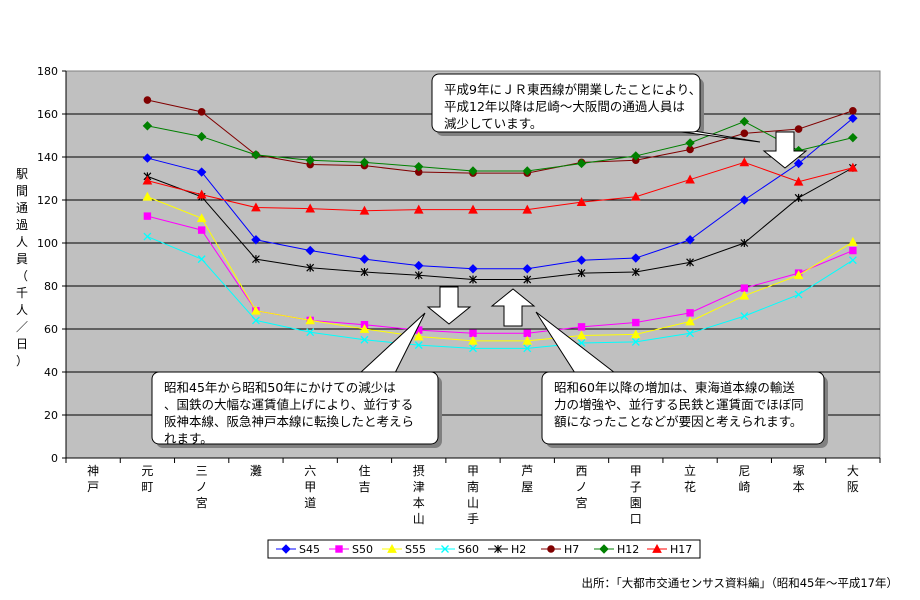 The image size is (920, 600). I want to click on legend-box, so click(484, 549).